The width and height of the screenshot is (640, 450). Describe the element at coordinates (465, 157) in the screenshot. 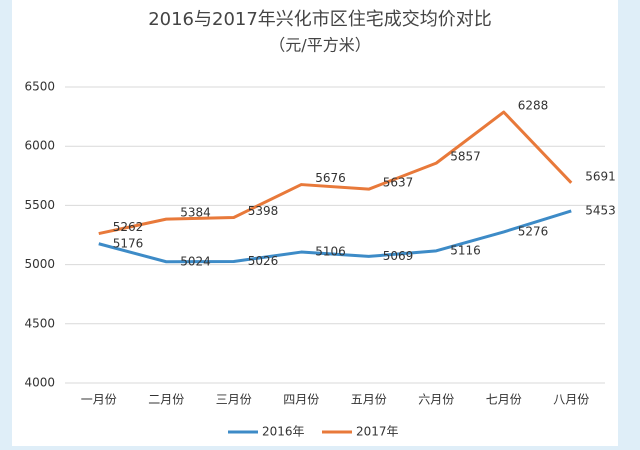

I see `data-label: 5857` at that location.